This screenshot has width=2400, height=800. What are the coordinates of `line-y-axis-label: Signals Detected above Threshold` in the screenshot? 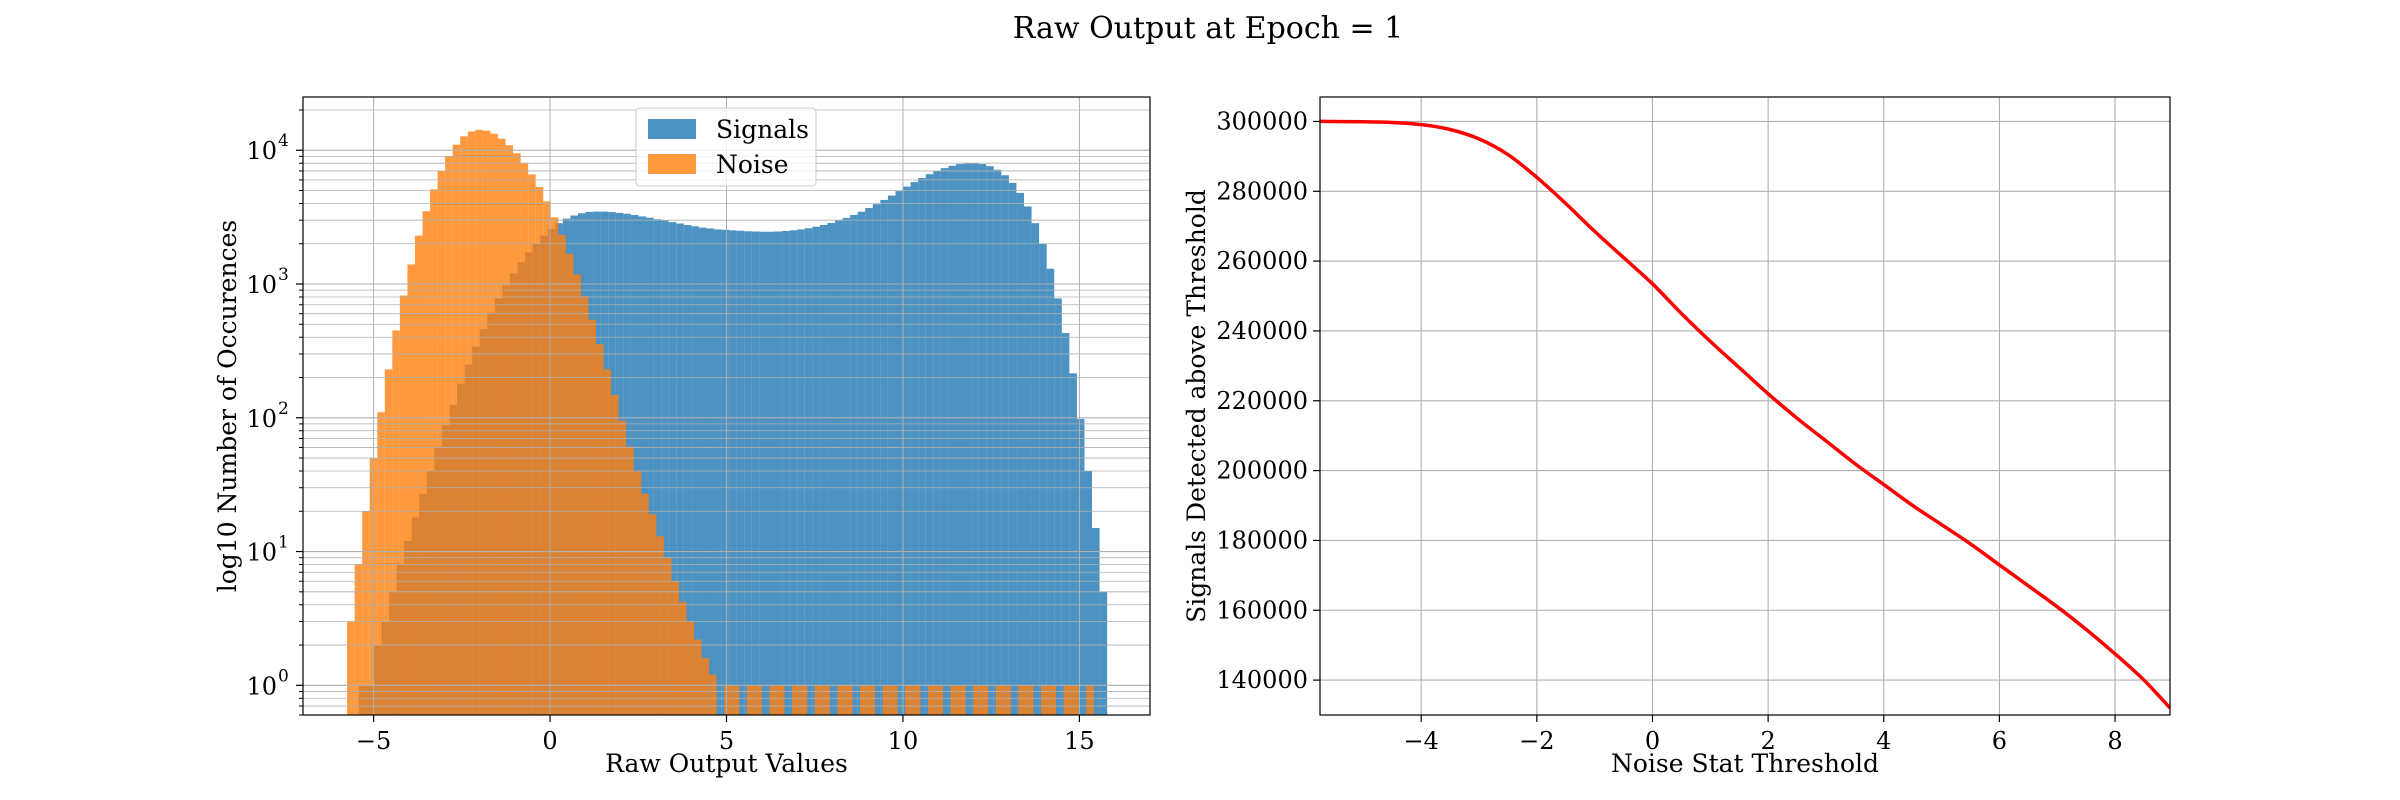 It's located at (1196, 406).